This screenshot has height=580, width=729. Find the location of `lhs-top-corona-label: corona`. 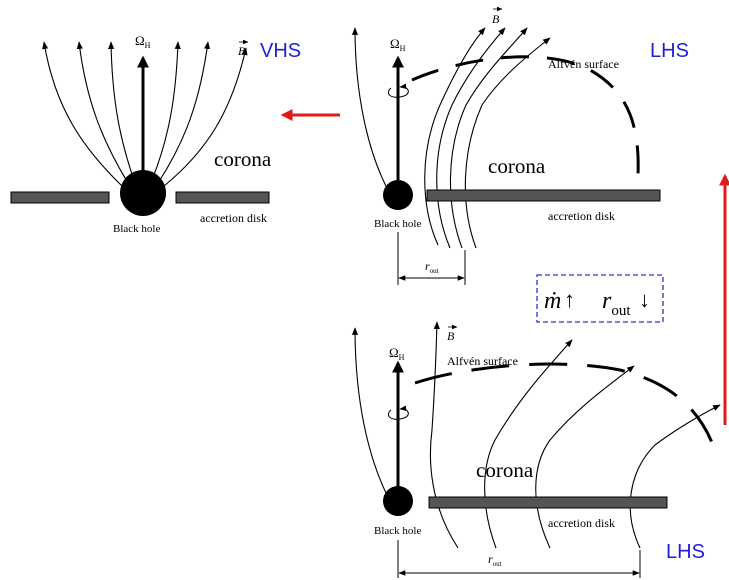

lhs-top-corona-label: corona is located at coordinates (517, 166).